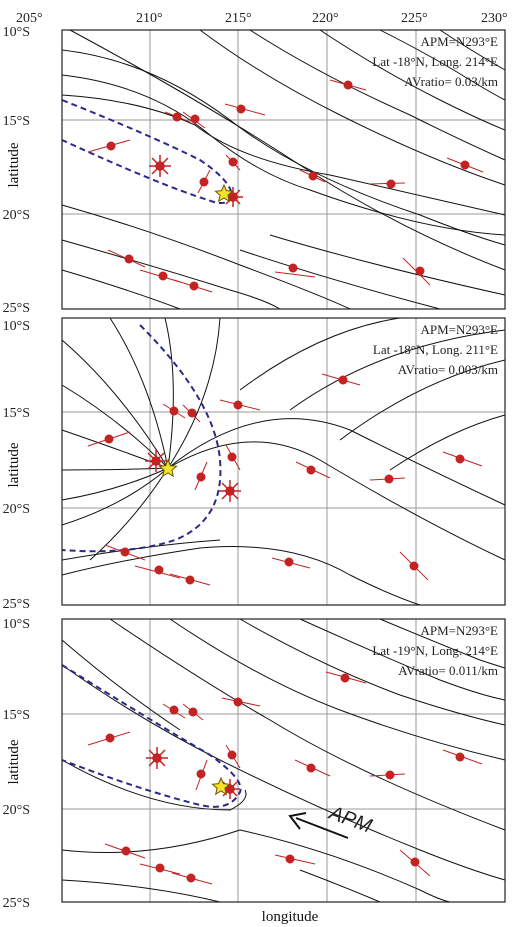  I want to click on panel-1-apm: APM=N293°E, so click(459, 41).